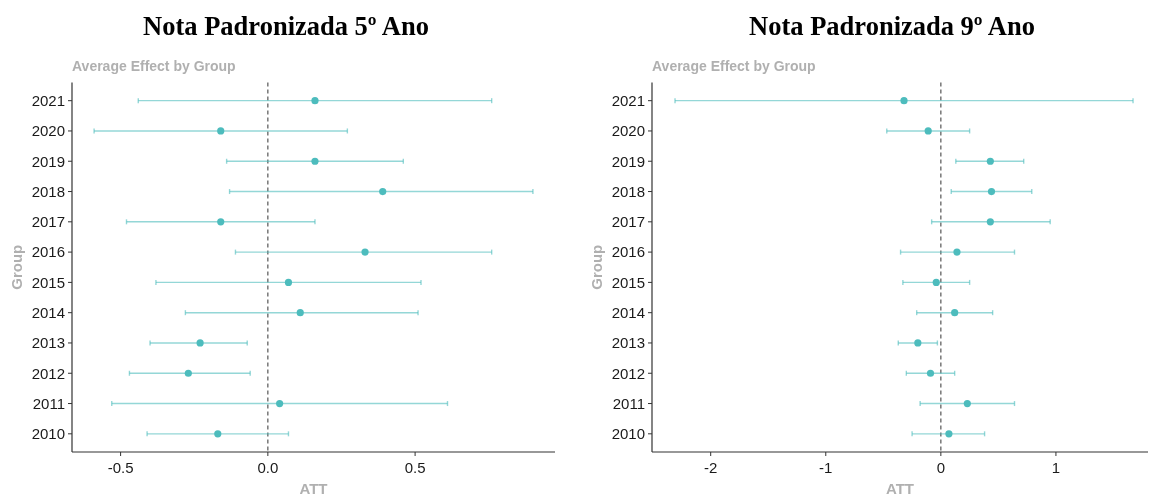 The width and height of the screenshot is (1152, 498). What do you see at coordinates (120, 467) in the screenshot?
I see `x-tick-label: -0.5` at bounding box center [120, 467].